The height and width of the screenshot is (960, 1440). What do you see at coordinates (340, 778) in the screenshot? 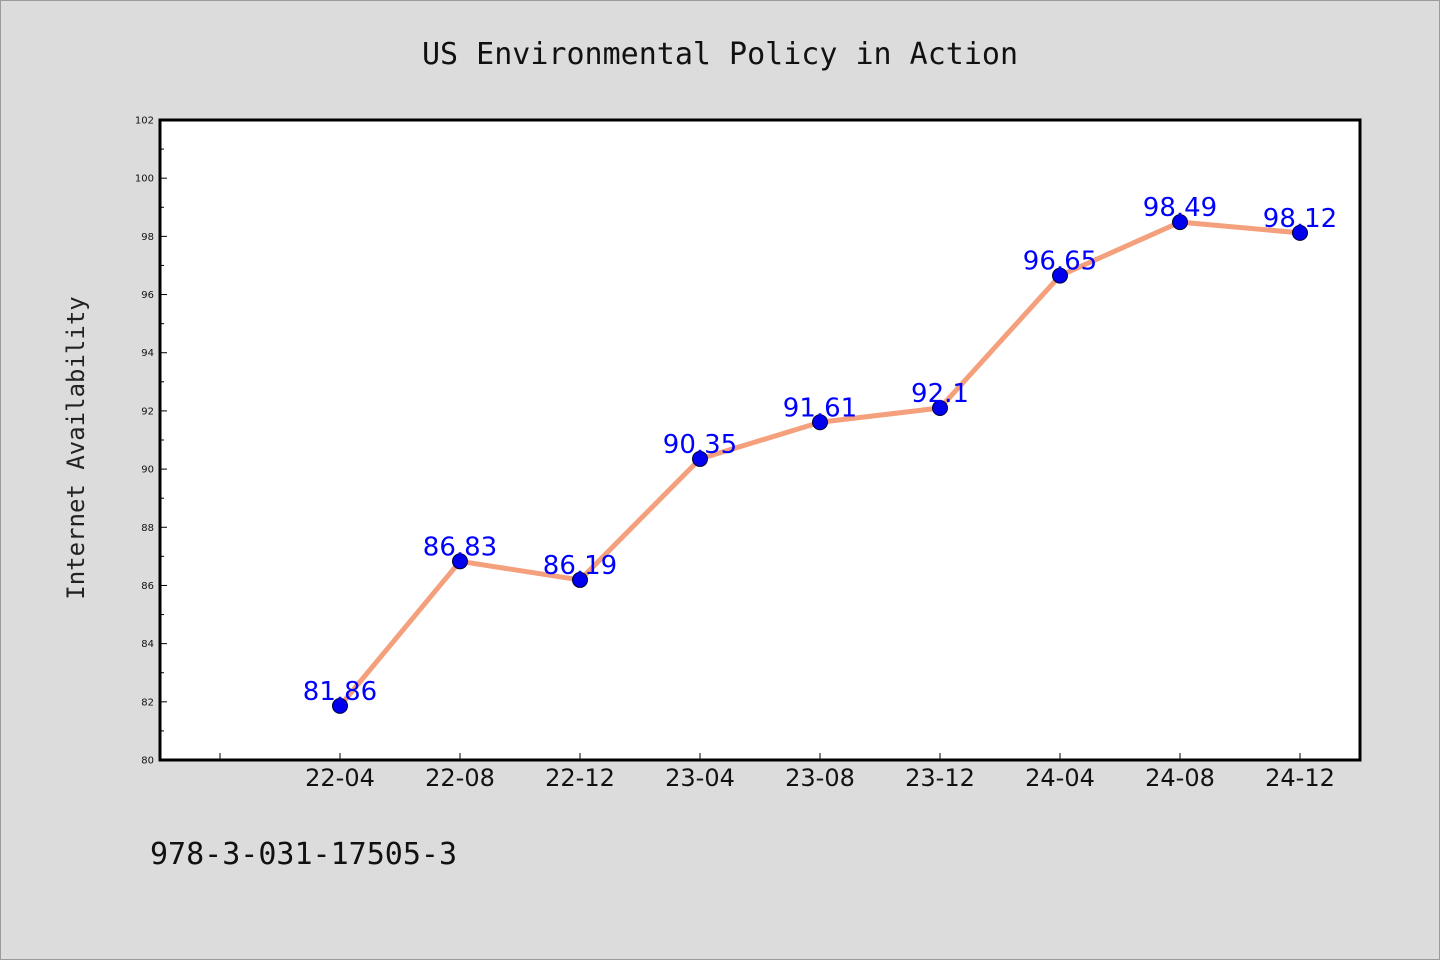
I see `x-tick-label: 22-04` at bounding box center [340, 778].